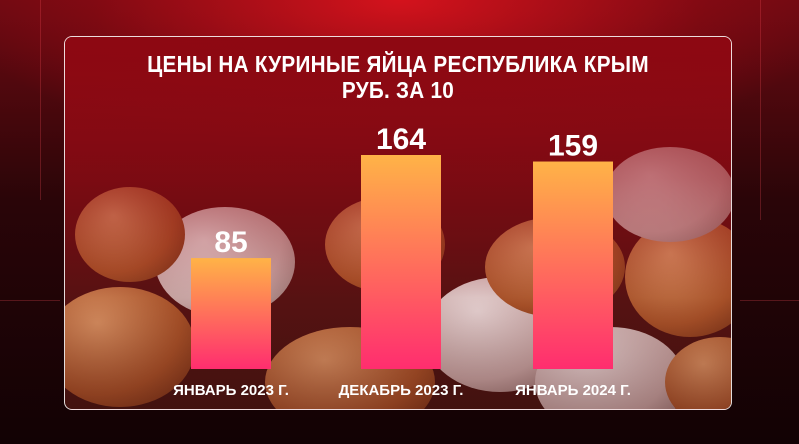 This screenshot has width=799, height=444. I want to click on category-label: ЯНВАРЬ 2023 Г., so click(231, 390).